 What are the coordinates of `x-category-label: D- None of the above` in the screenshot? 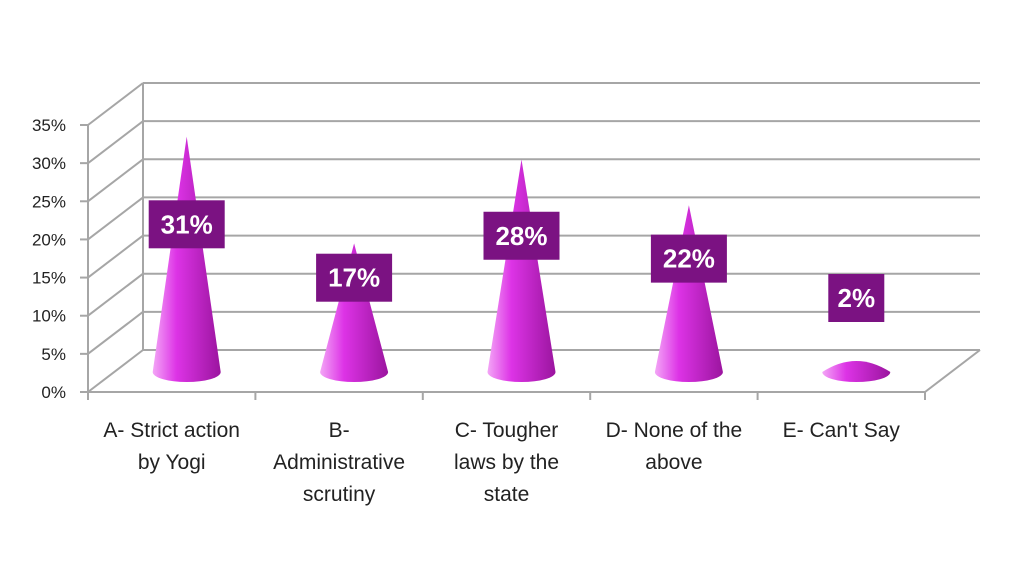 It's located at (674, 446).